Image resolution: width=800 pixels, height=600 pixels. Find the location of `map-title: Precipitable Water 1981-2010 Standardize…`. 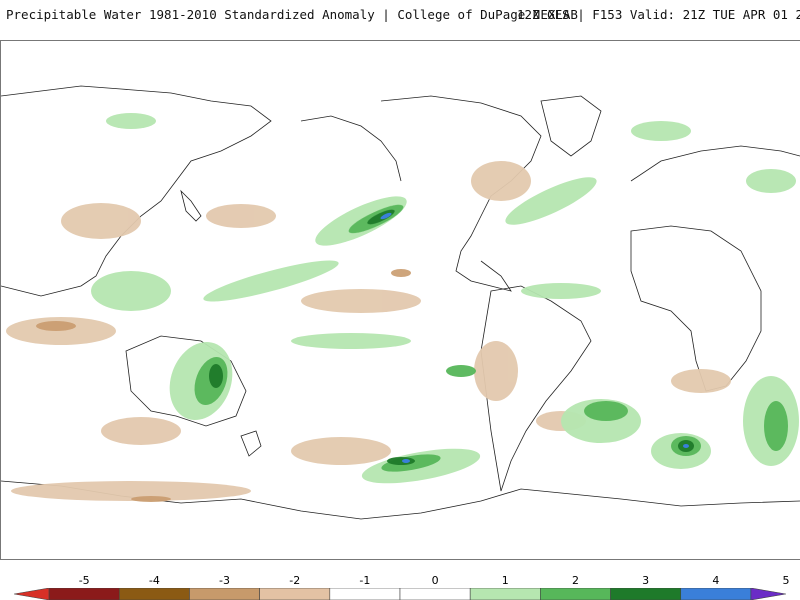

map-title: Precipitable Water 1981-2010 Standardize… is located at coordinates (292, 14).